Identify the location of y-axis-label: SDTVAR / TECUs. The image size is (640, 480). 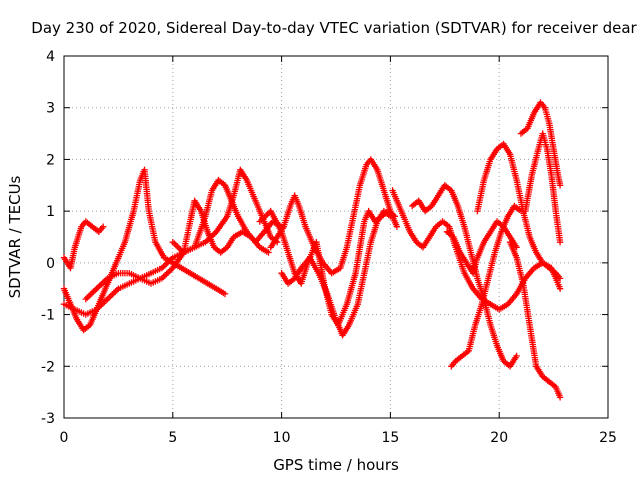
(15, 236).